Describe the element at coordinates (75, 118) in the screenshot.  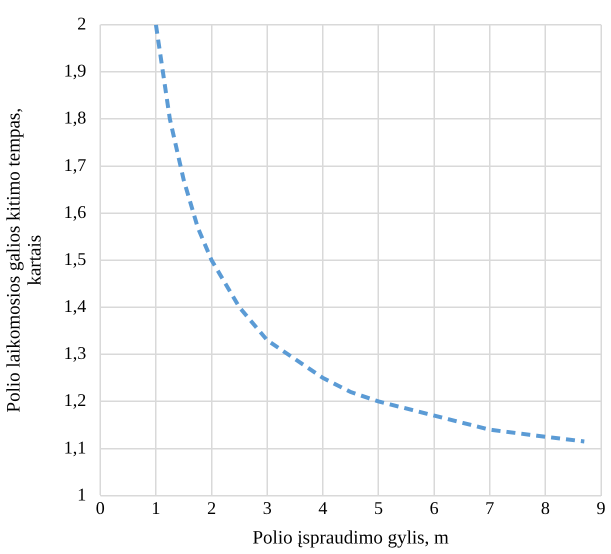
I see `y-tick-label: 1,8` at that location.